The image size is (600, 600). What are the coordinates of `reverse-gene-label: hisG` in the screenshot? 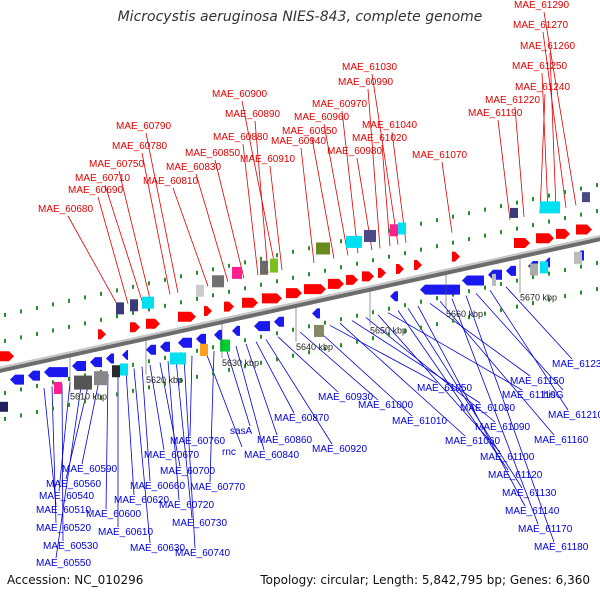 It's located at (553, 395).